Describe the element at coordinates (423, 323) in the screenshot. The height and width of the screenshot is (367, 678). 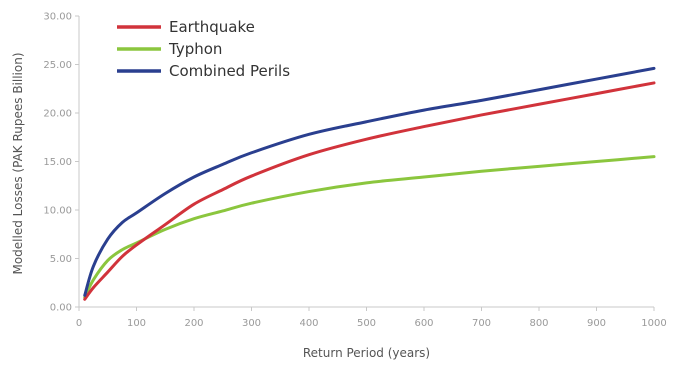
I see `x-tick-label: 600` at that location.